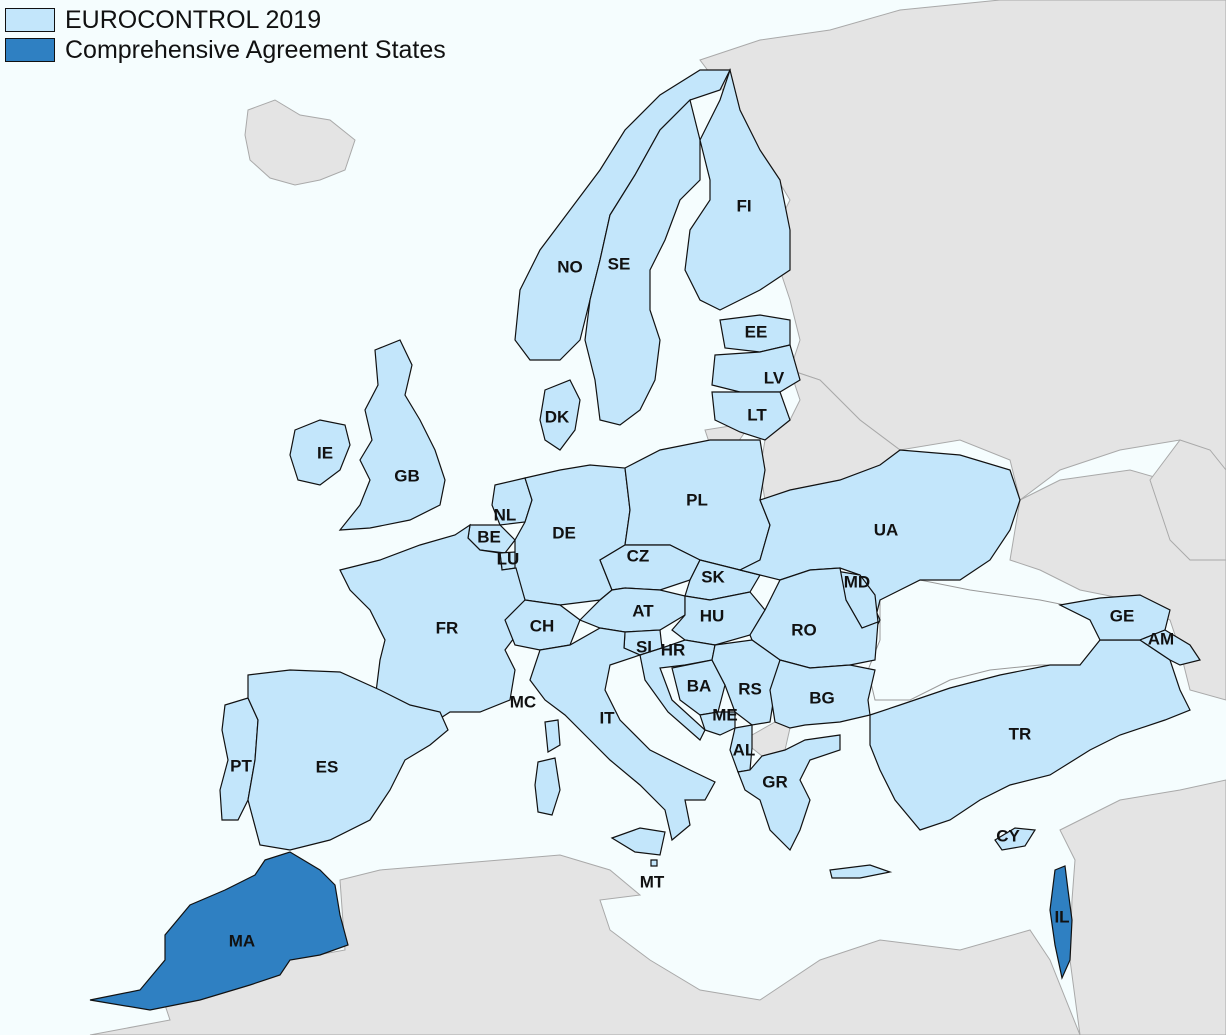 The height and width of the screenshot is (1035, 1226). What do you see at coordinates (564, 532) in the screenshot?
I see `label-DE: DE` at bounding box center [564, 532].